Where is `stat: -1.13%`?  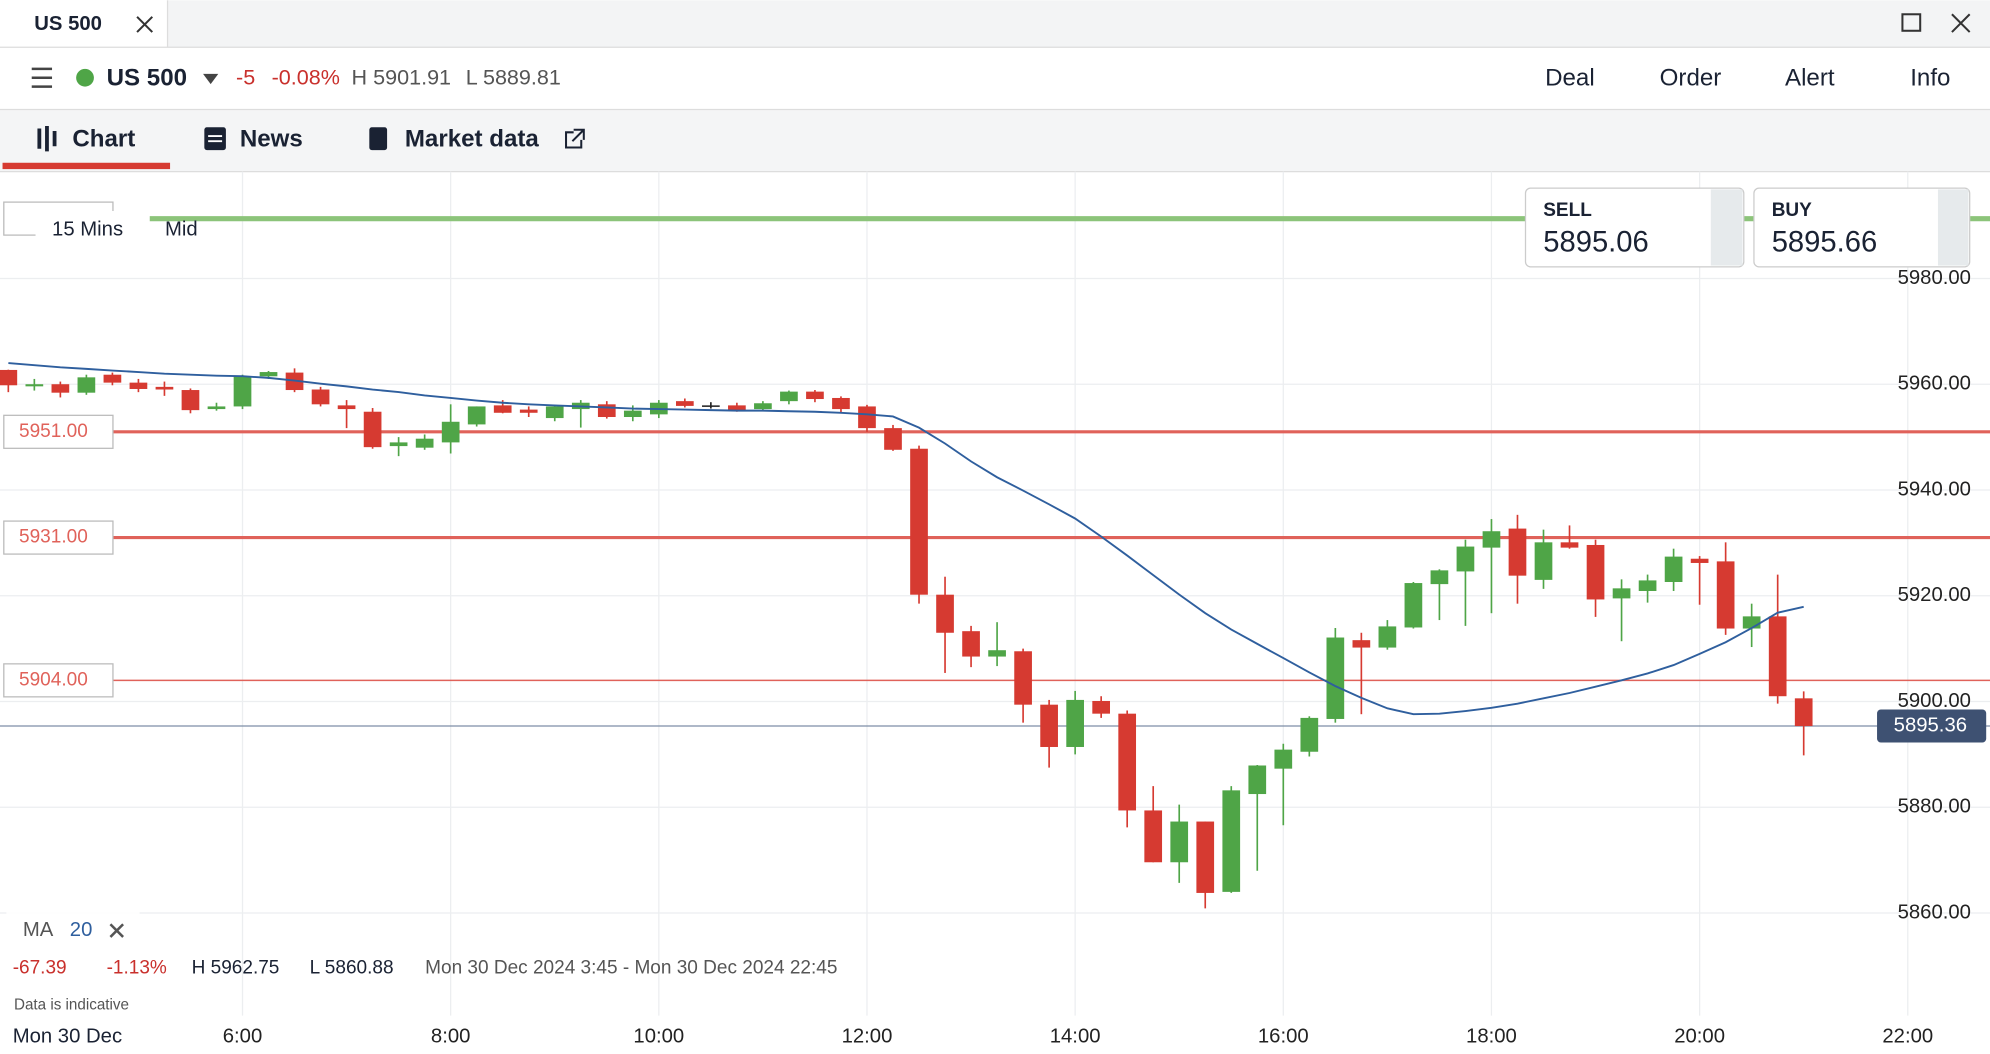 stat: -1.13% is located at coordinates (137, 968).